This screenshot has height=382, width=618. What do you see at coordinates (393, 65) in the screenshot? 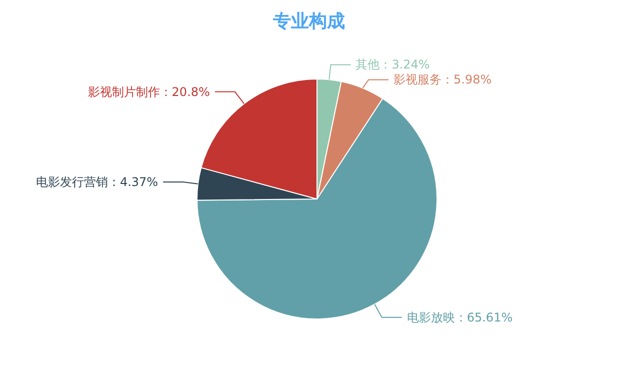
I see `slice-label: 其他：3.24%` at bounding box center [393, 65].